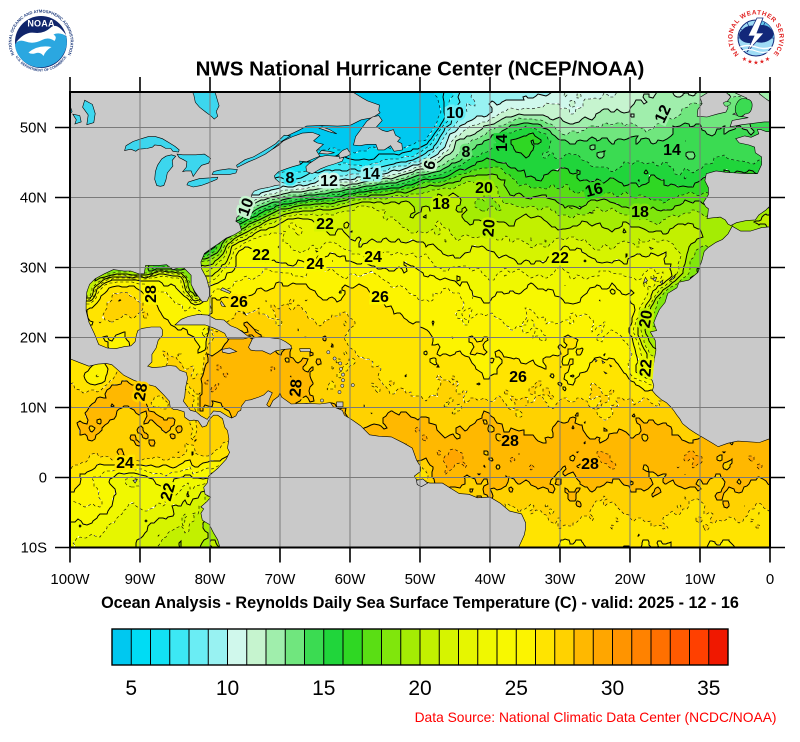 The width and height of the screenshot is (800, 742). Describe the element at coordinates (701, 579) in the screenshot. I see `svg-text: 10W` at that location.